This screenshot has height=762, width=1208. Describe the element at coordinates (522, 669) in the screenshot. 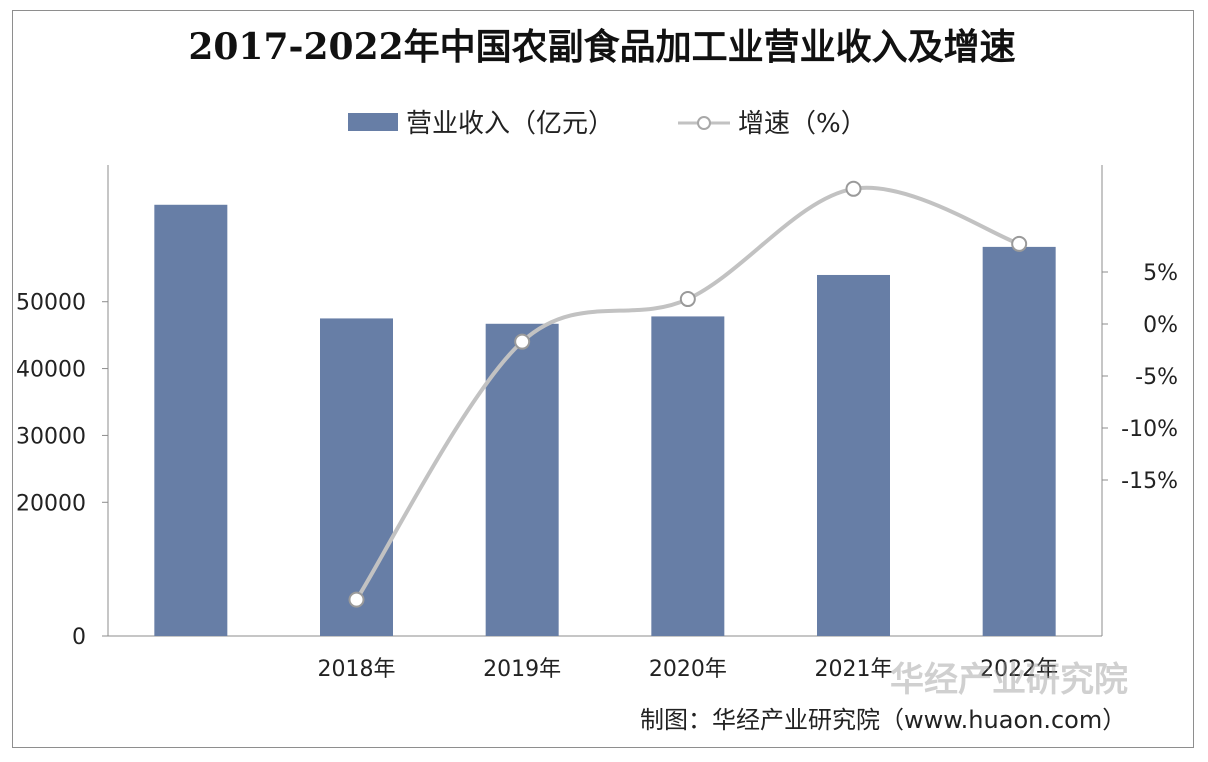

I see `x-tick-label: 2019年` at that location.